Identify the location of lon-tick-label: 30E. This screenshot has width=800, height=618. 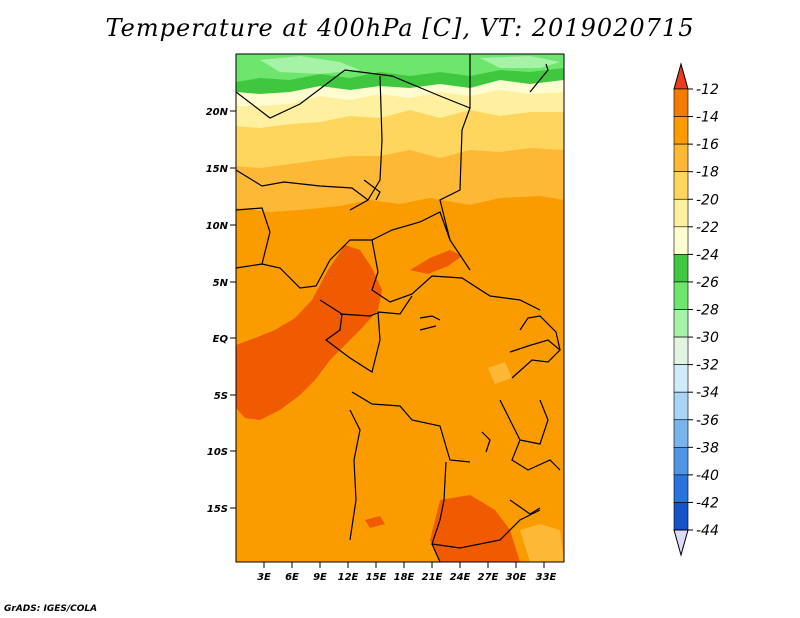
(516, 577).